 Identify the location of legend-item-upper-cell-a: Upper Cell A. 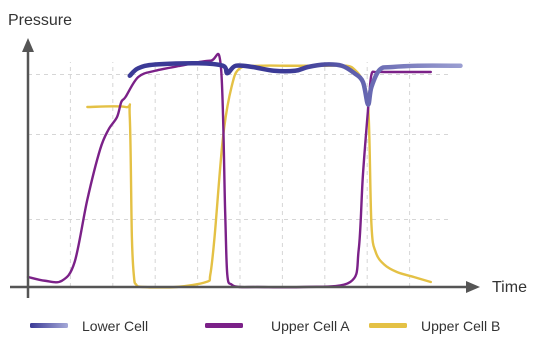
(277, 326).